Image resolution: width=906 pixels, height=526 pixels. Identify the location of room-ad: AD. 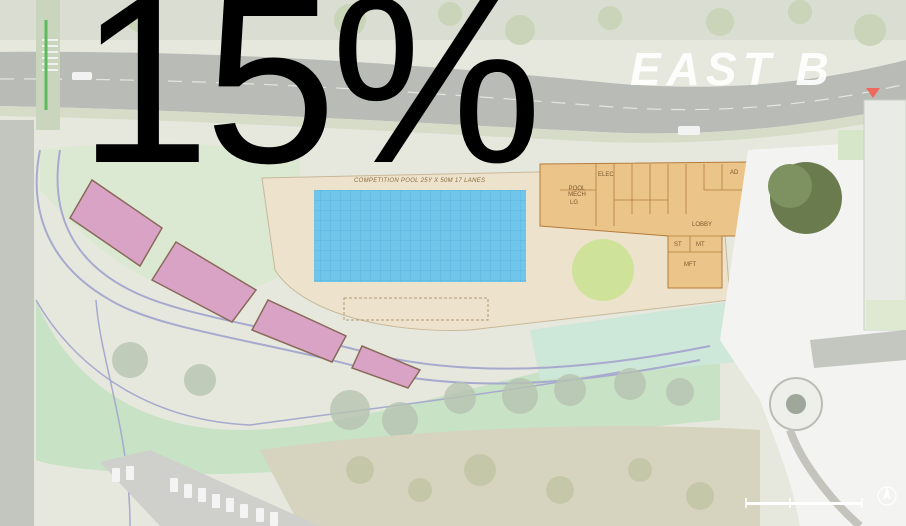
(734, 173).